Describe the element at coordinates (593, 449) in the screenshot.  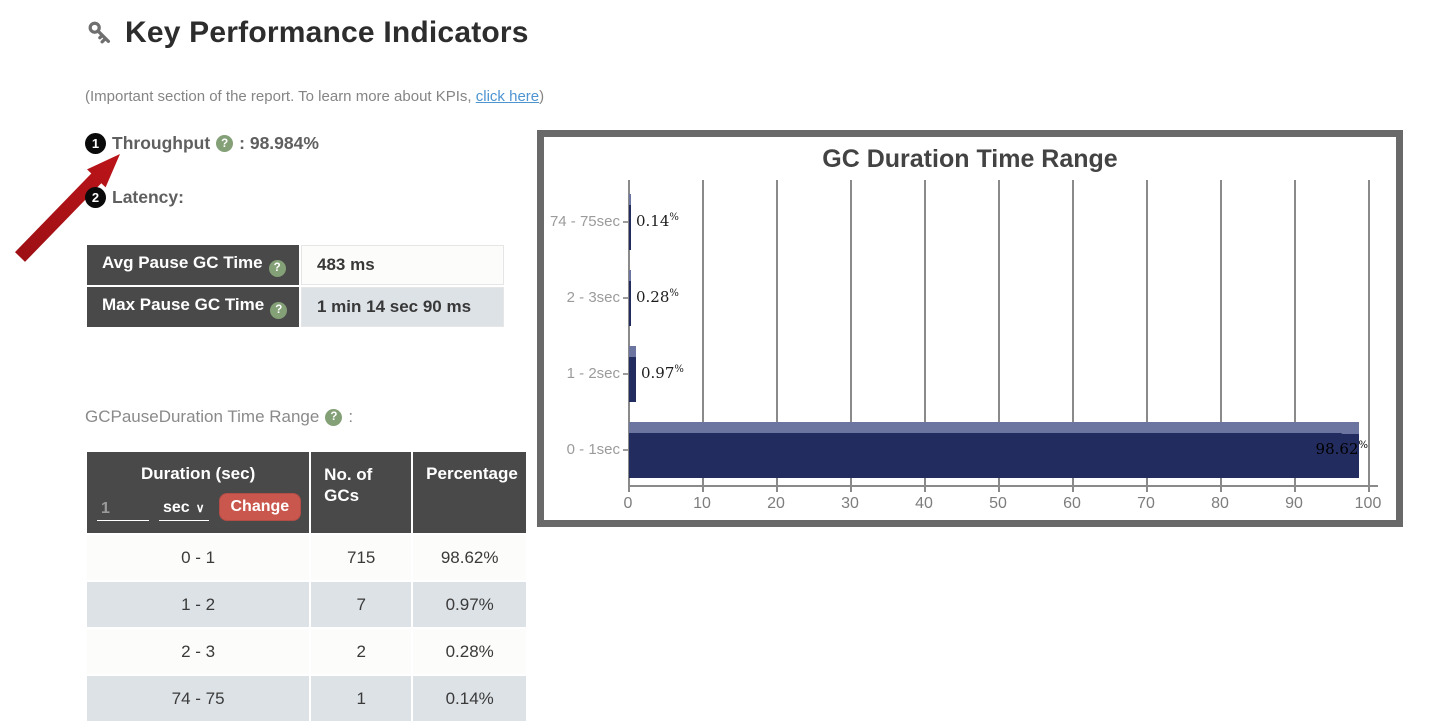
I see `category-label: 0 - 1sec` at that location.